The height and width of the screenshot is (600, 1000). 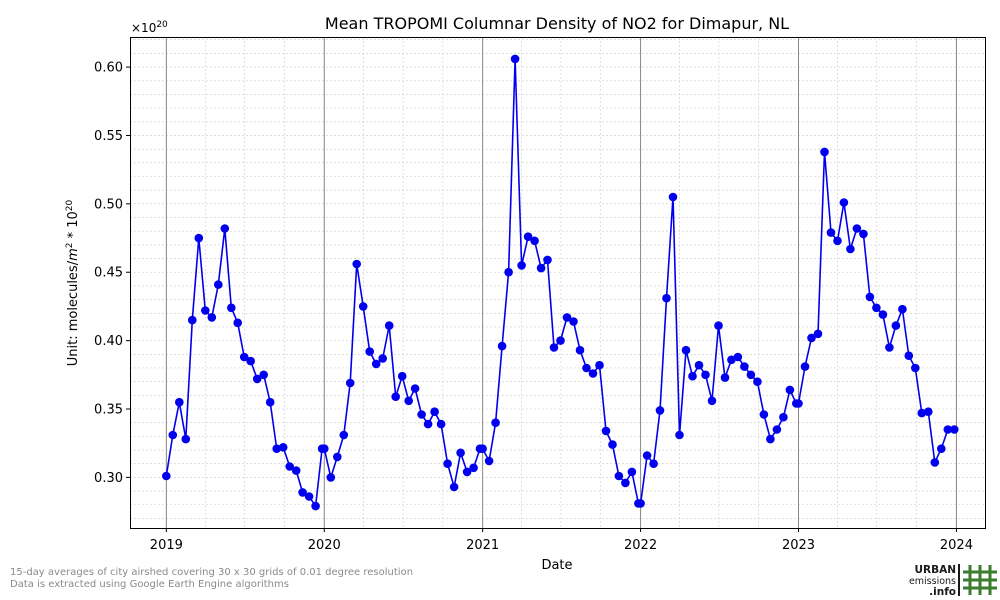 I want to click on y-label-sq: 2, so click(x=70, y=246).